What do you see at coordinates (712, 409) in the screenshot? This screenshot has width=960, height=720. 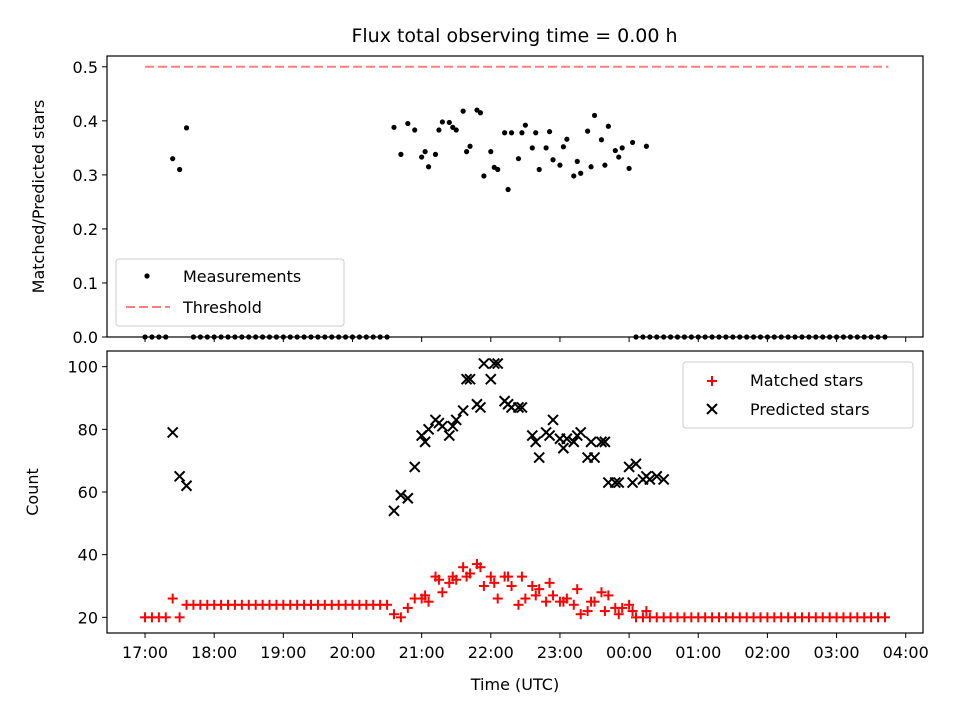 I see `legend-predicted-marker` at bounding box center [712, 409].